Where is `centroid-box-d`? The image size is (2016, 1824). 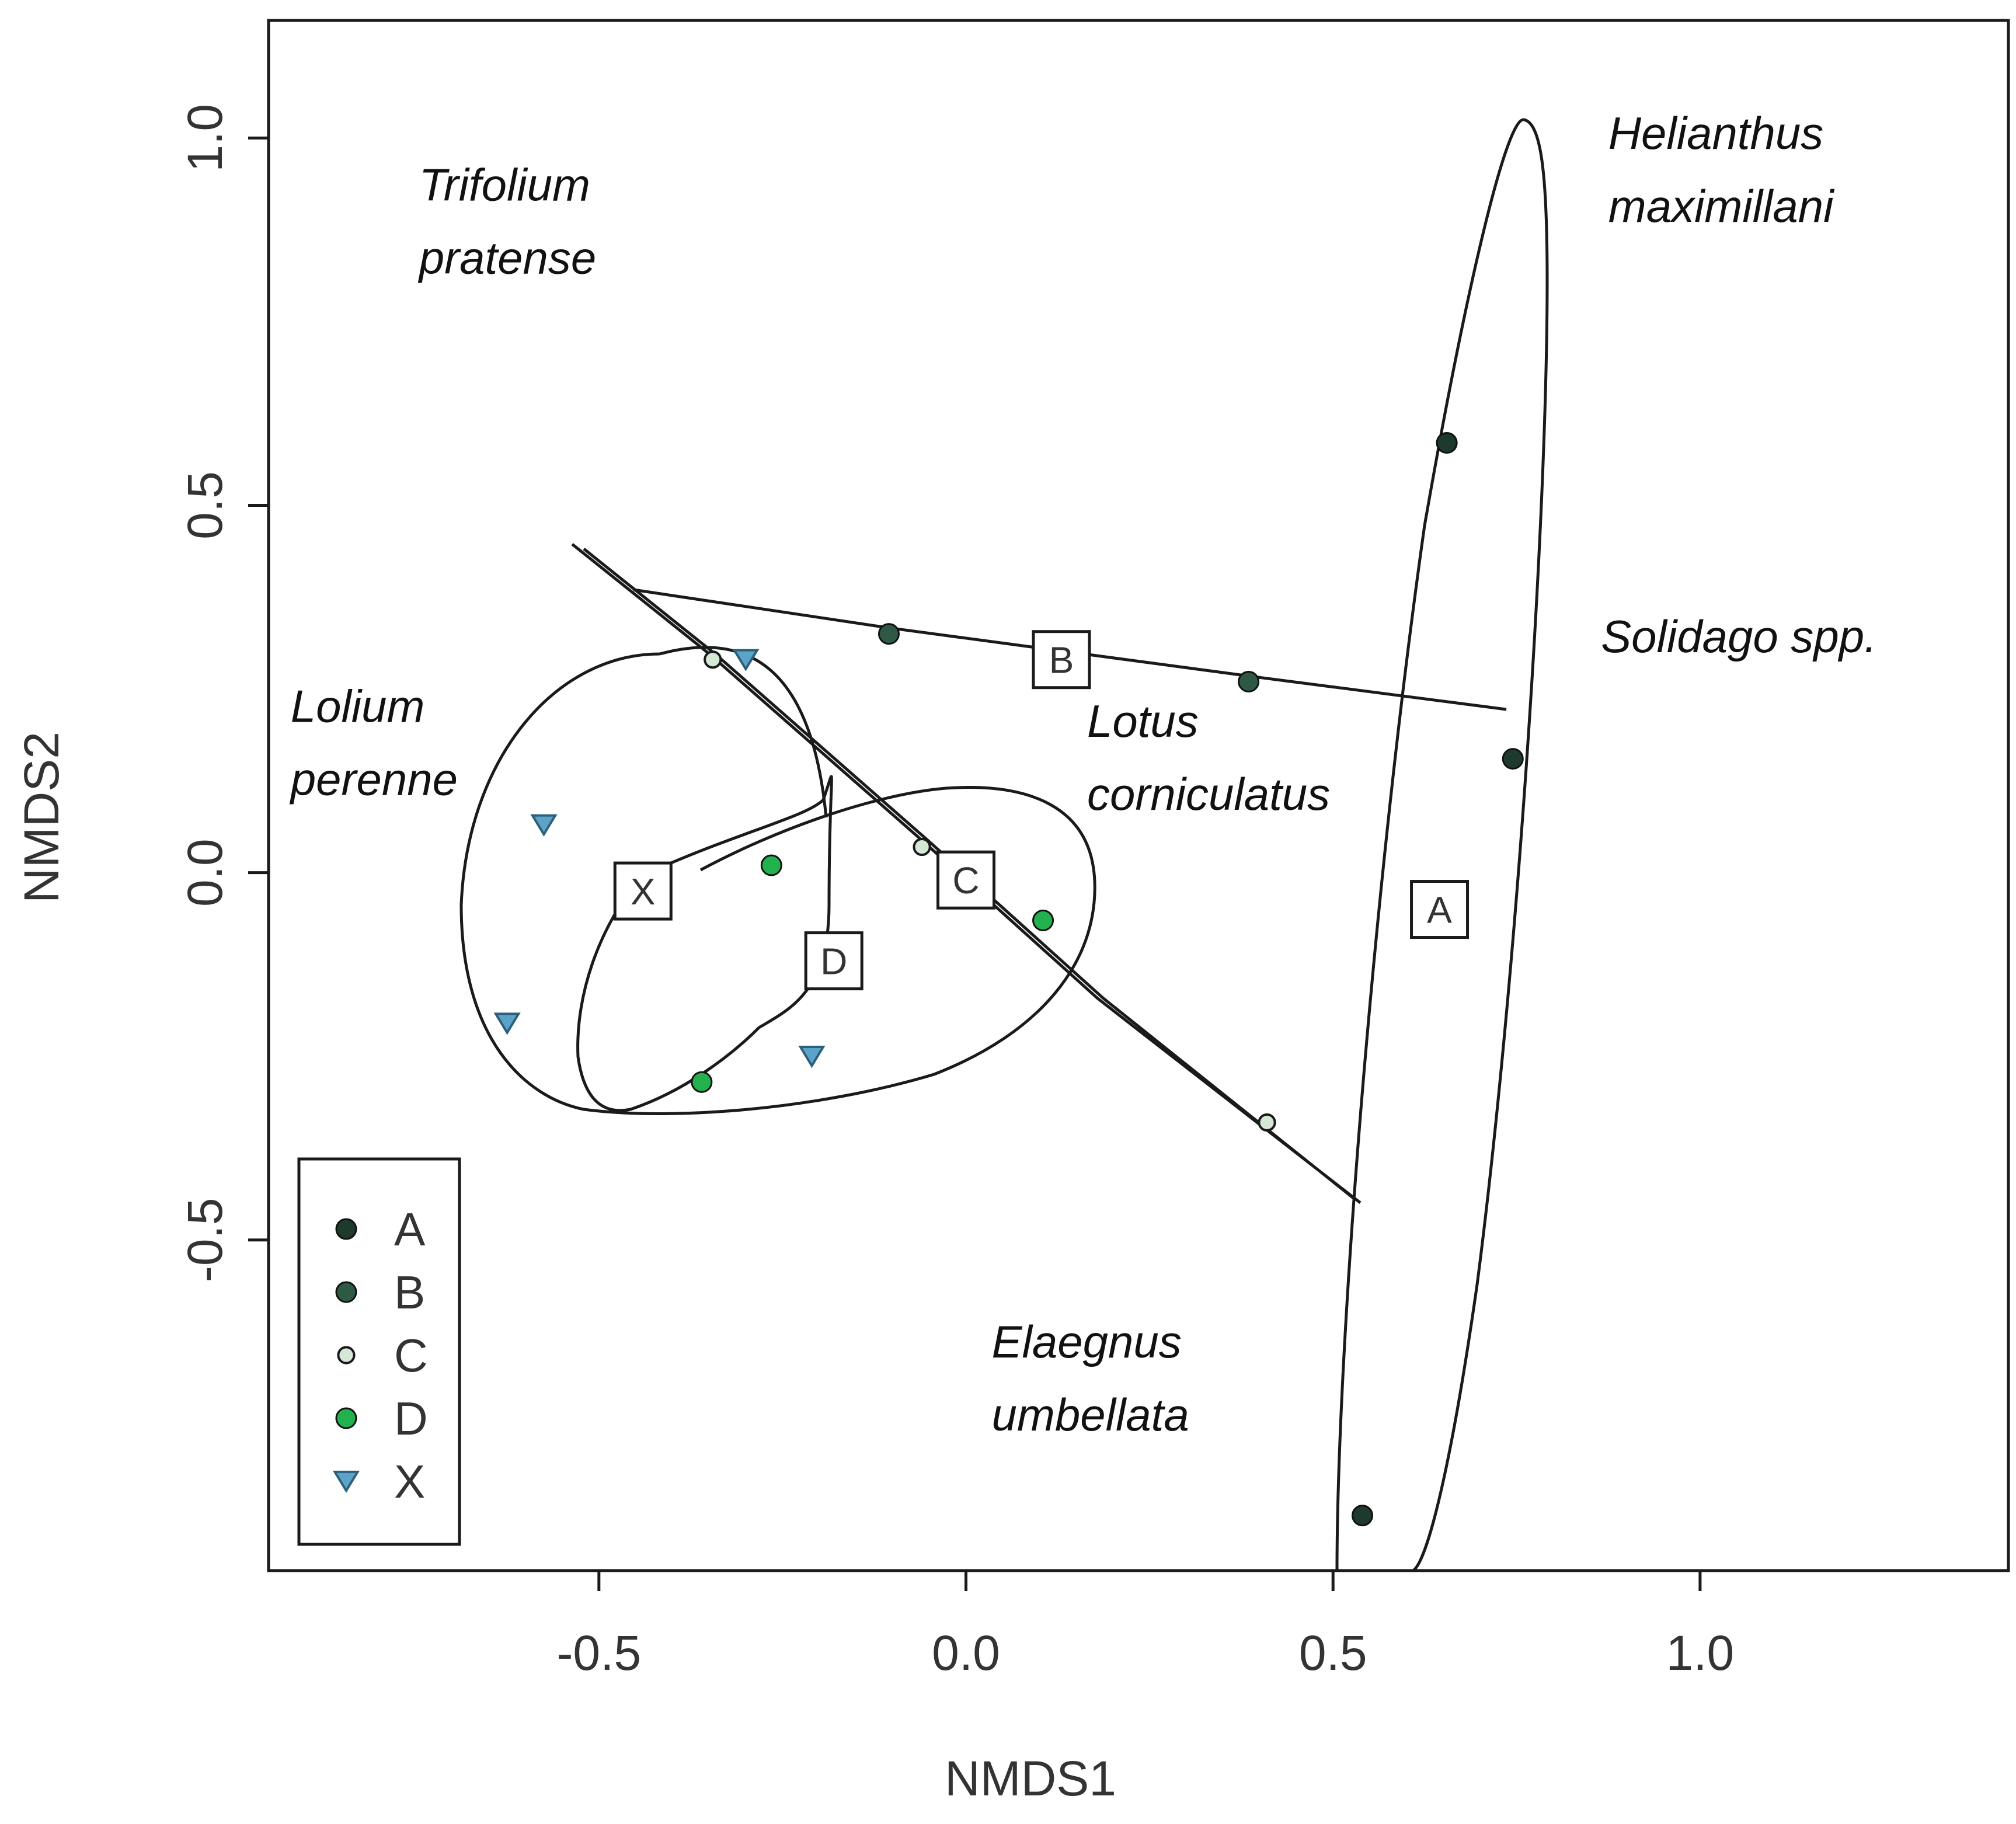 centroid-box-d is located at coordinates (833, 961).